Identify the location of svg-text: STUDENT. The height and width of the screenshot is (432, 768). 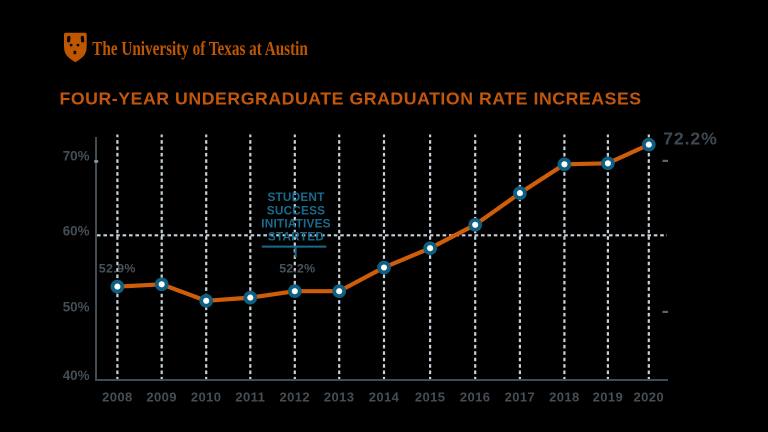
(296, 197).